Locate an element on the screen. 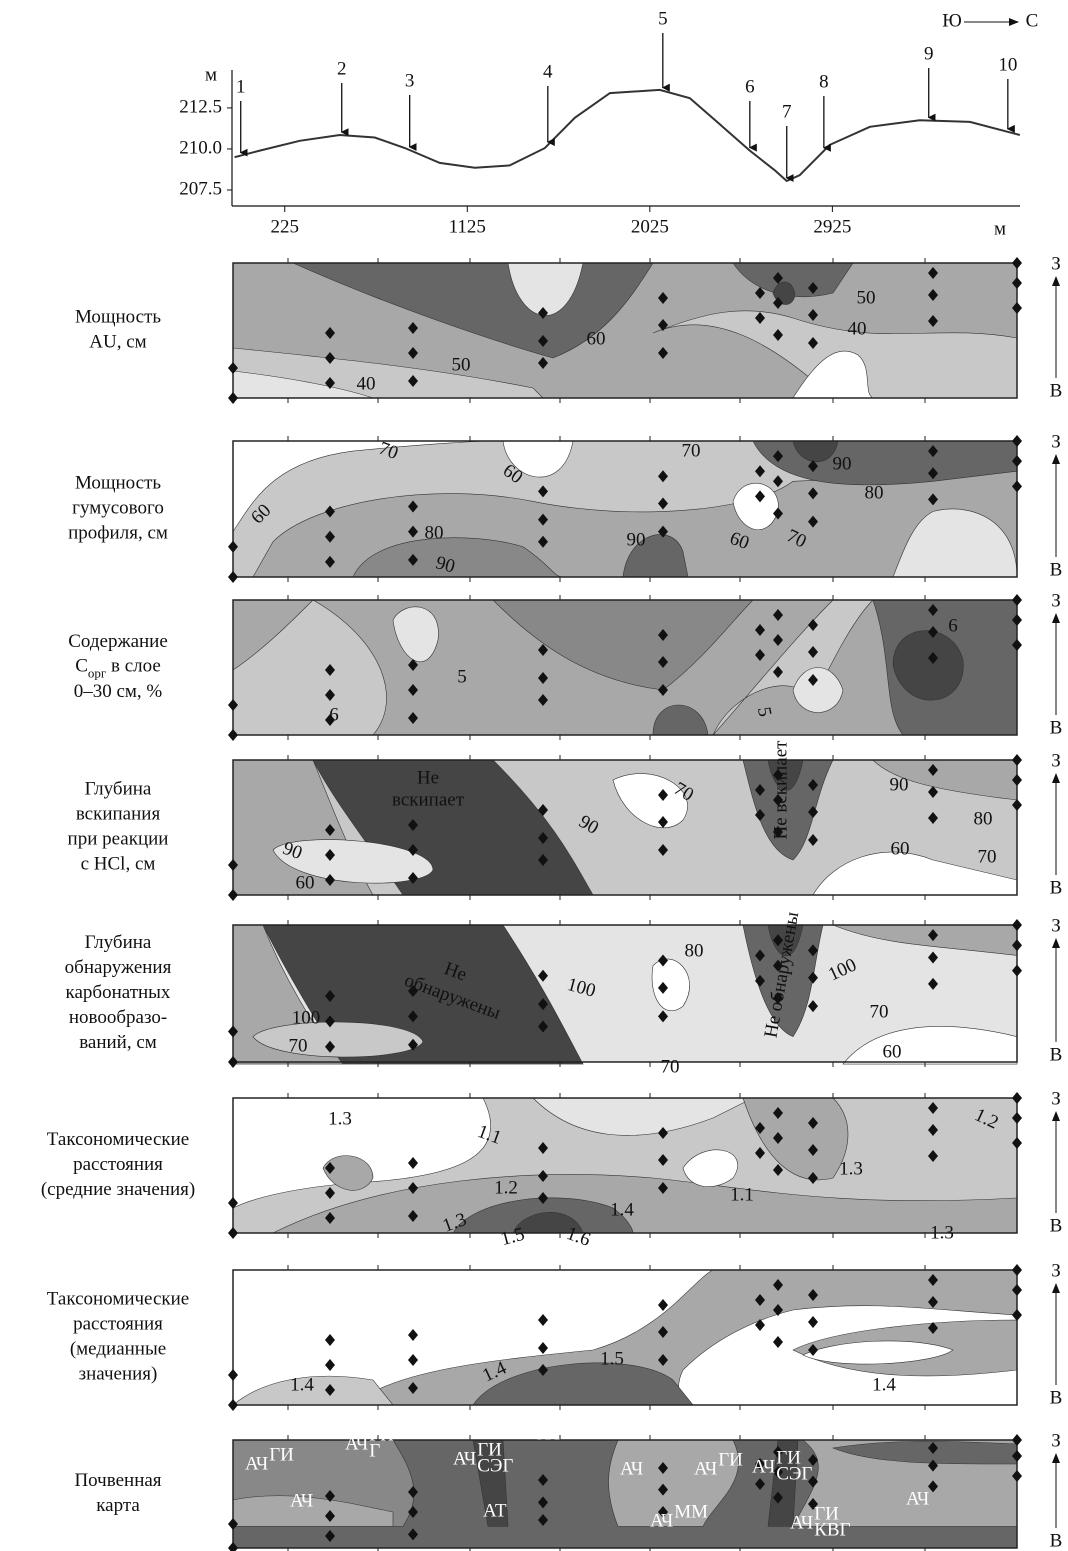  point-number: 8 is located at coordinates (824, 81).